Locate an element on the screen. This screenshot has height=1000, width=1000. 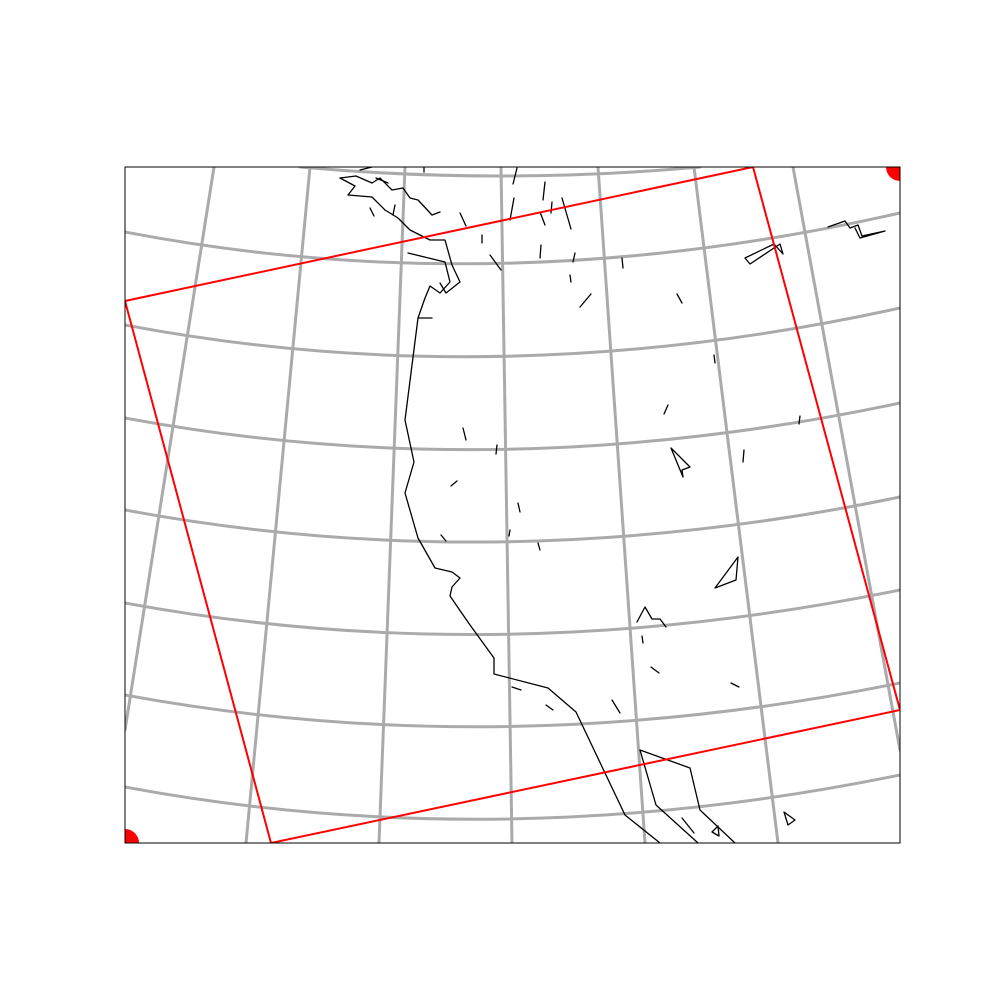
coastline-baja is located at coordinates (669, 796).